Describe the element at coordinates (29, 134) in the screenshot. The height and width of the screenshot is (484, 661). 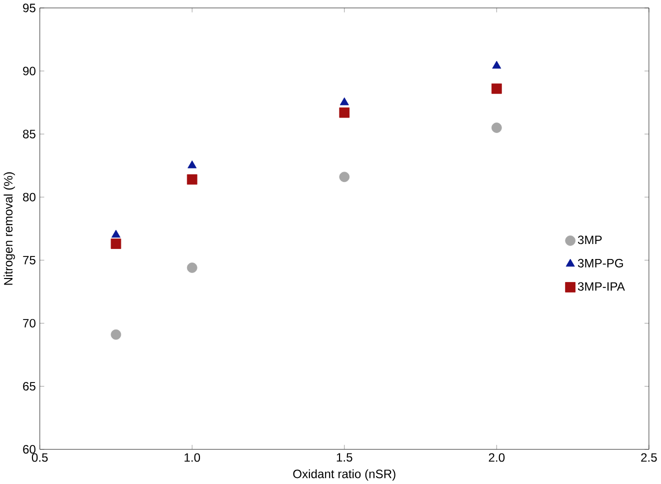
I see `y-tick-label: 85` at that location.